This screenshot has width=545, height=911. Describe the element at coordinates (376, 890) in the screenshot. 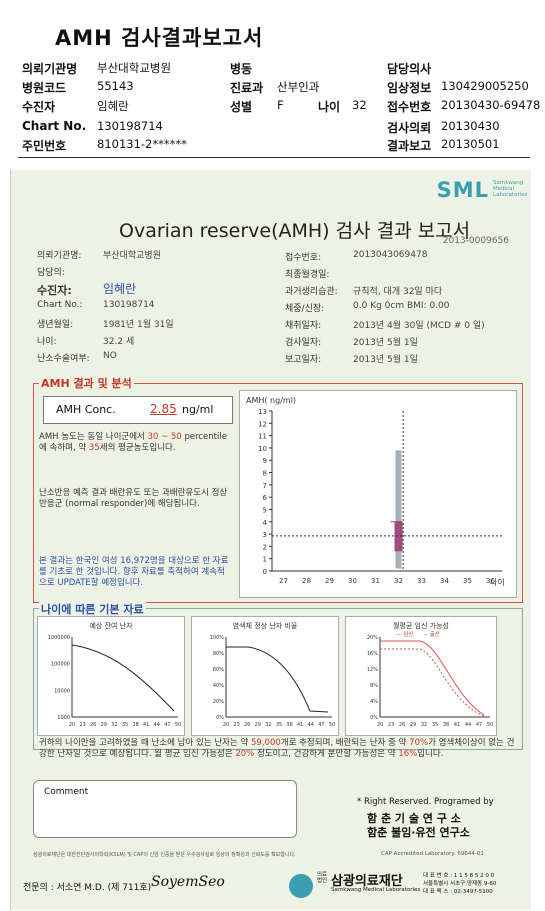

I see `foundation-english: Samkwang Medical Laboratories` at that location.